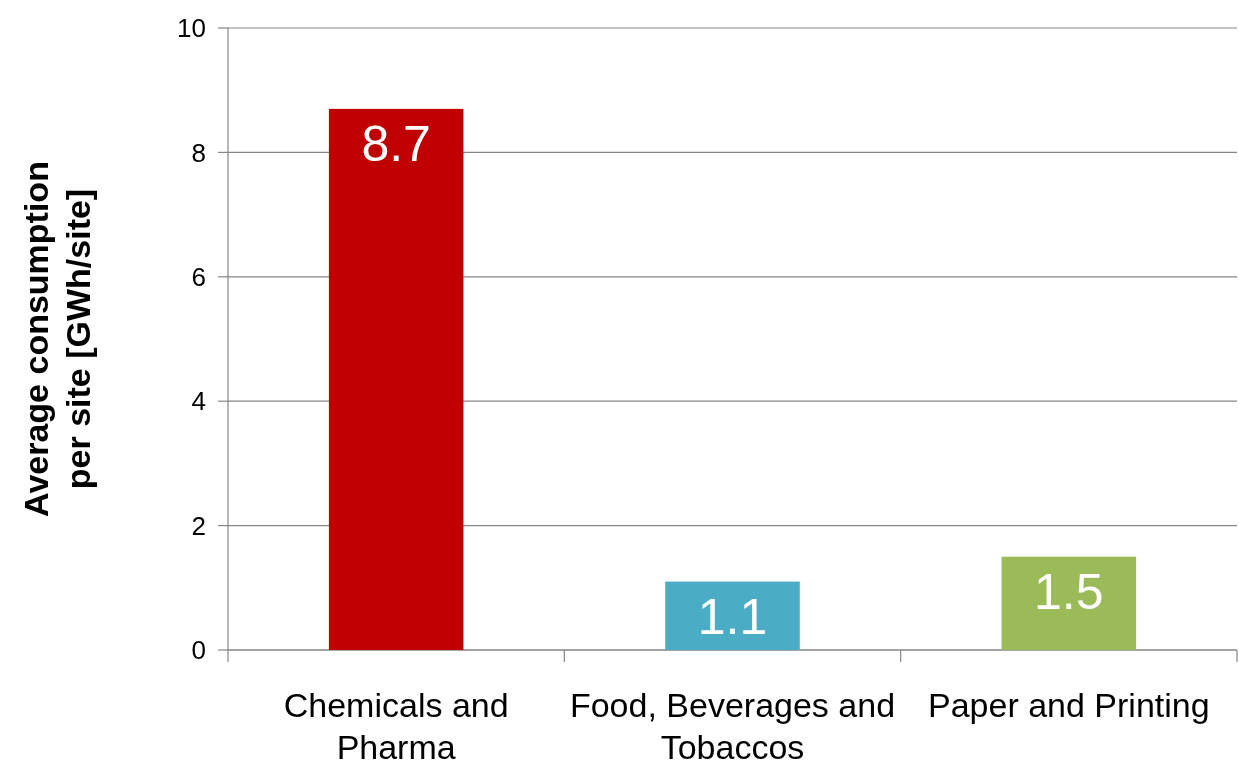  I want to click on x-tick-label: Chemicals and Pharma, so click(396, 726).